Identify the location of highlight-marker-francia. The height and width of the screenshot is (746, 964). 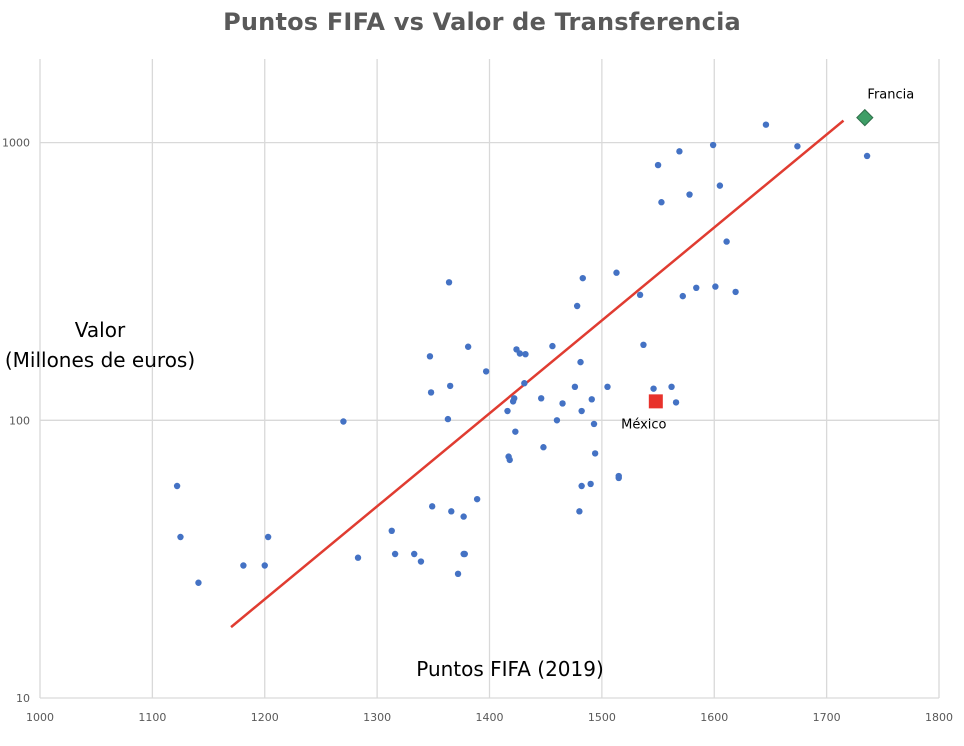
(865, 117).